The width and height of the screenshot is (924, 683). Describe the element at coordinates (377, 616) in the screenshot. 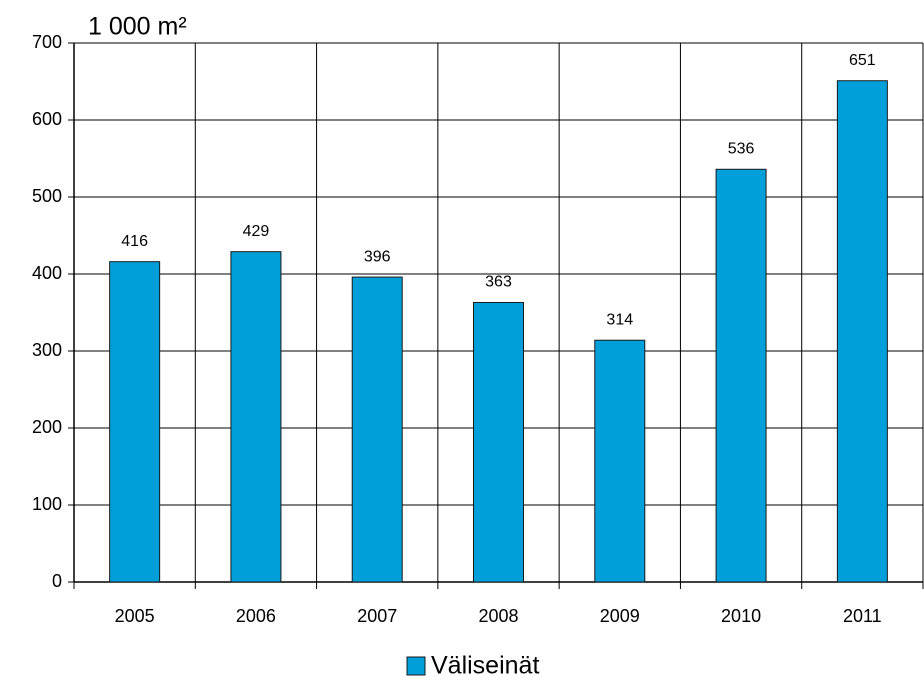

I see `x-tick-label: 2007` at that location.